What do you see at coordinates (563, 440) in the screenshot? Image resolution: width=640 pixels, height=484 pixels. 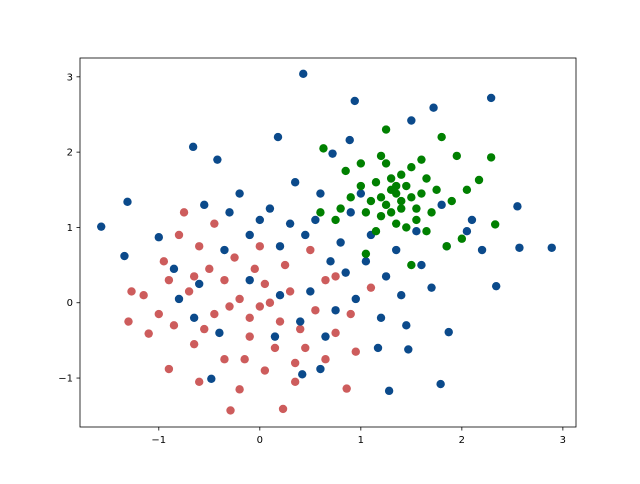 I see `x-tick-label: 3` at bounding box center [563, 440].